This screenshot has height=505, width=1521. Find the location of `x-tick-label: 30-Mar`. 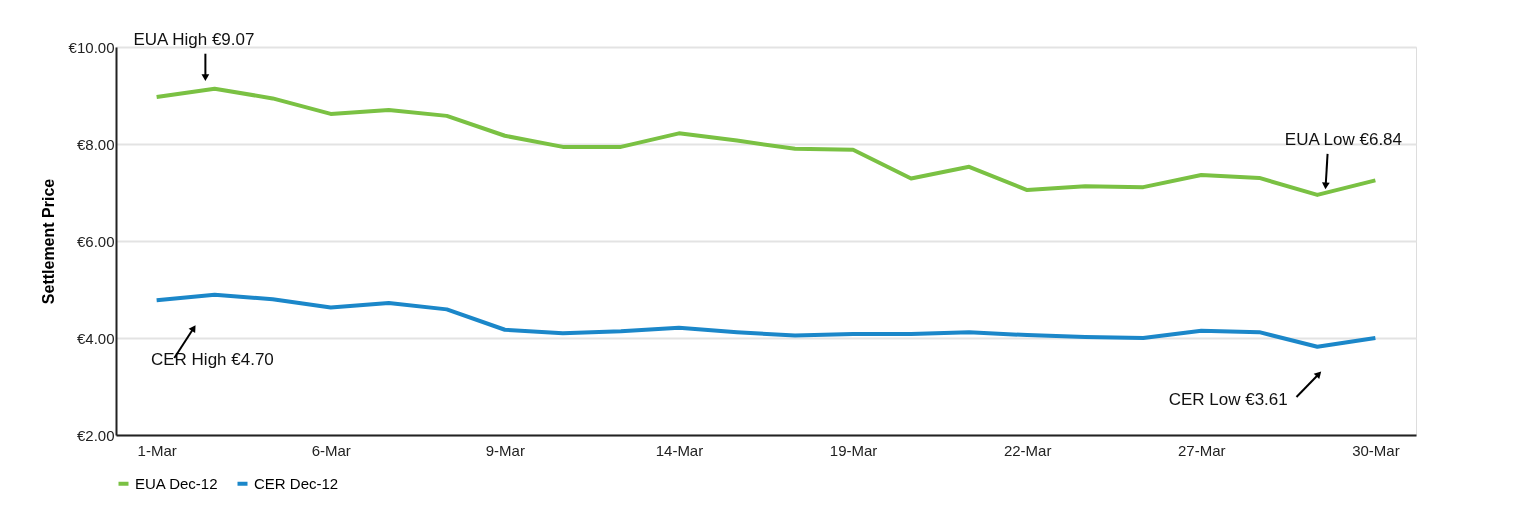

x-tick-label: 30-Mar is located at coordinates (1376, 450).